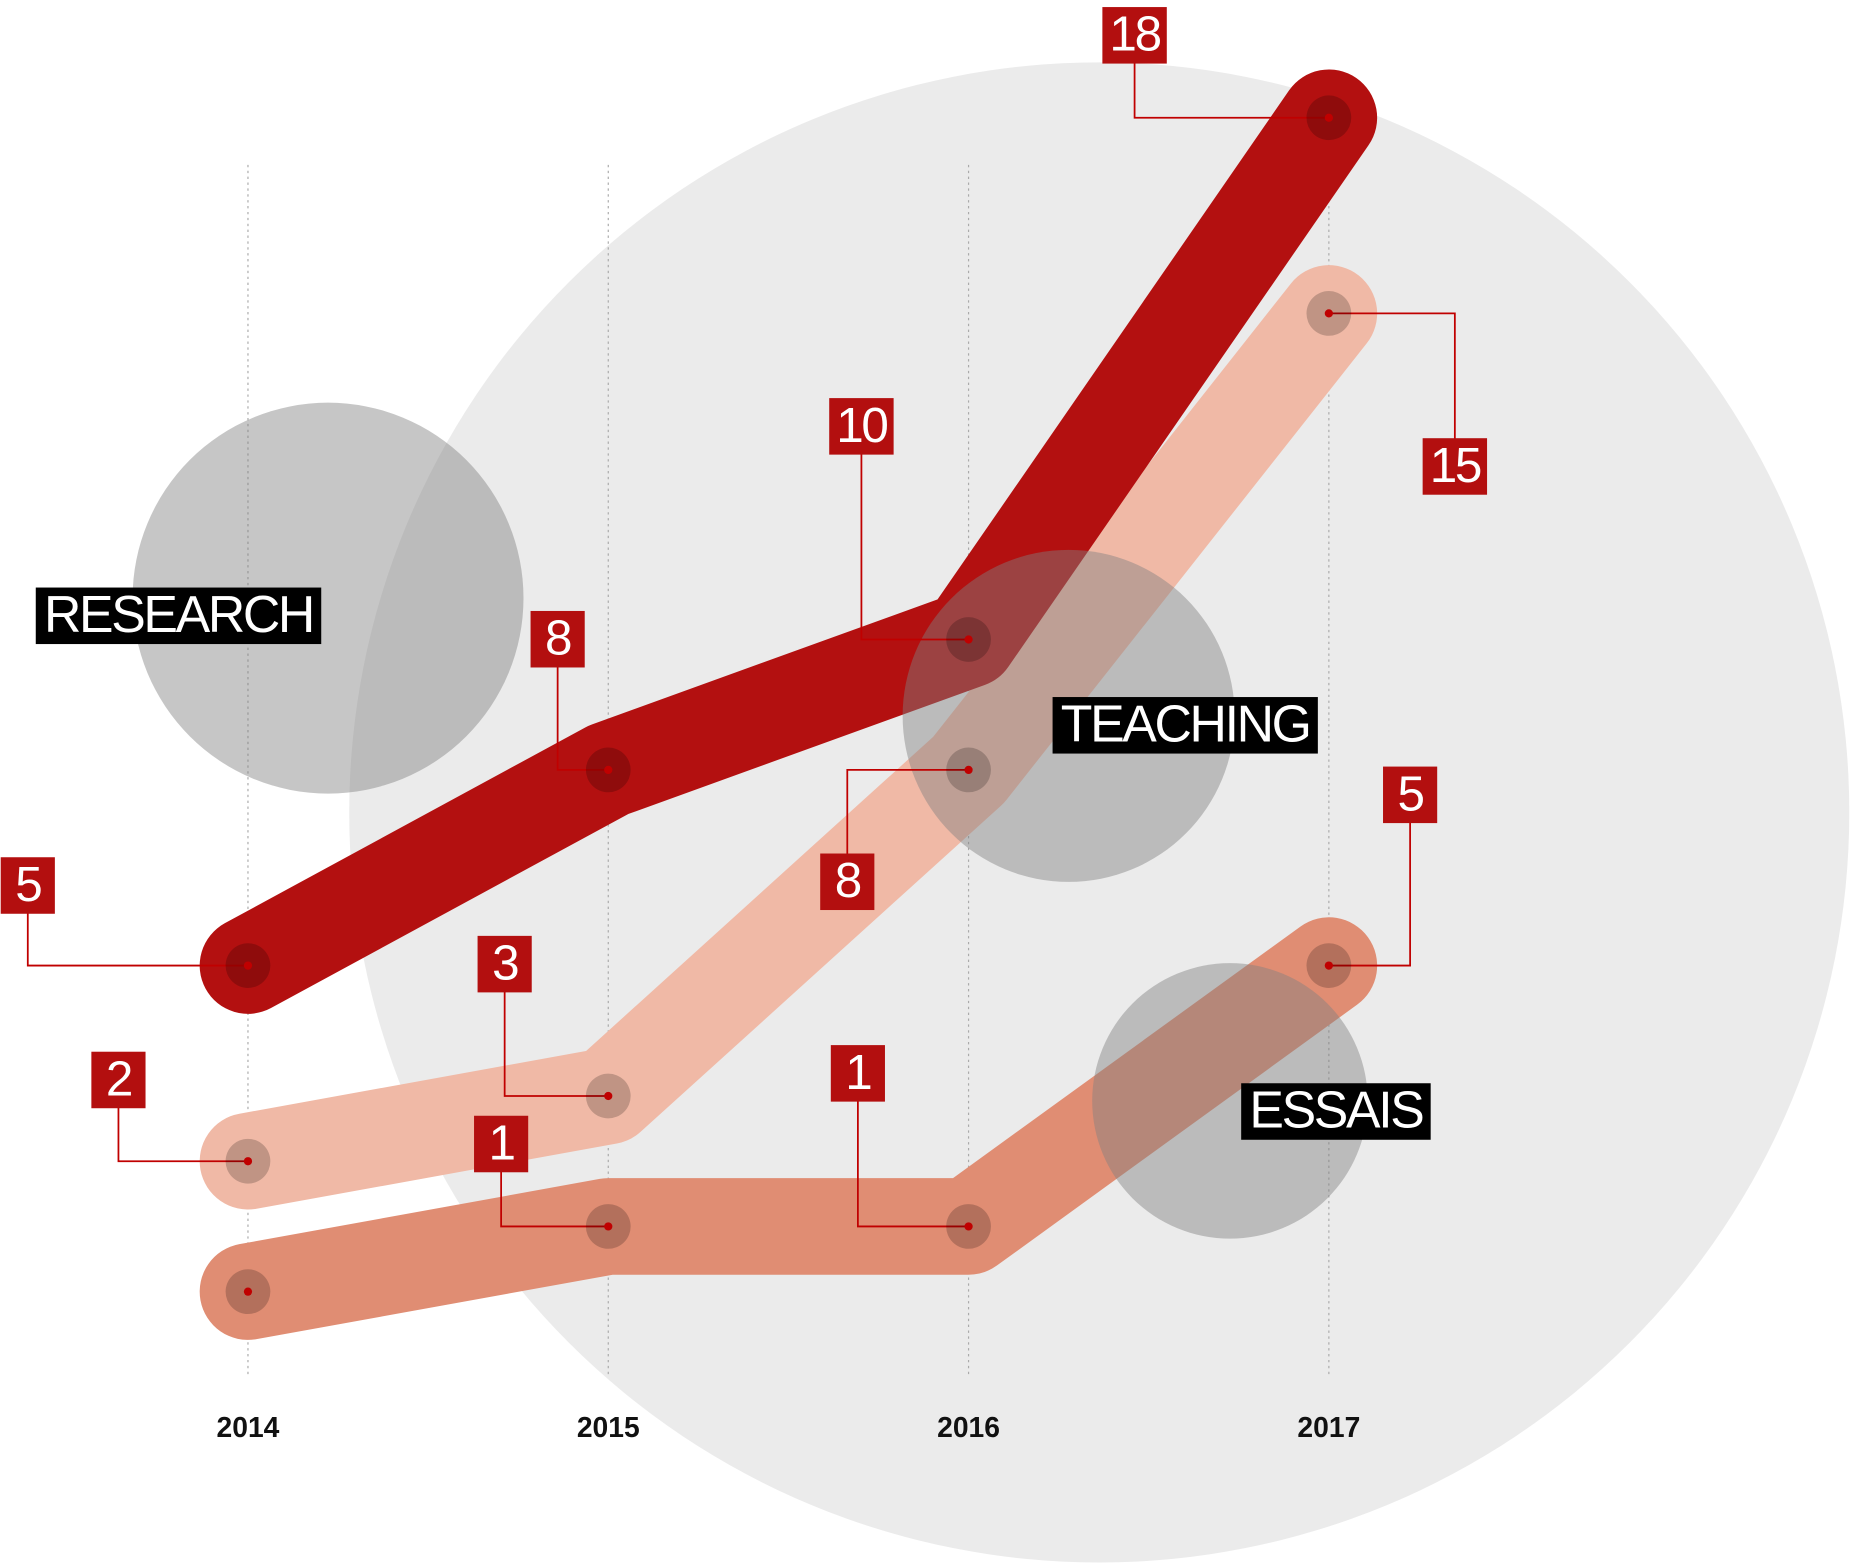 The height and width of the screenshot is (1566, 1850). I want to click on value-label: 3, so click(504, 964).